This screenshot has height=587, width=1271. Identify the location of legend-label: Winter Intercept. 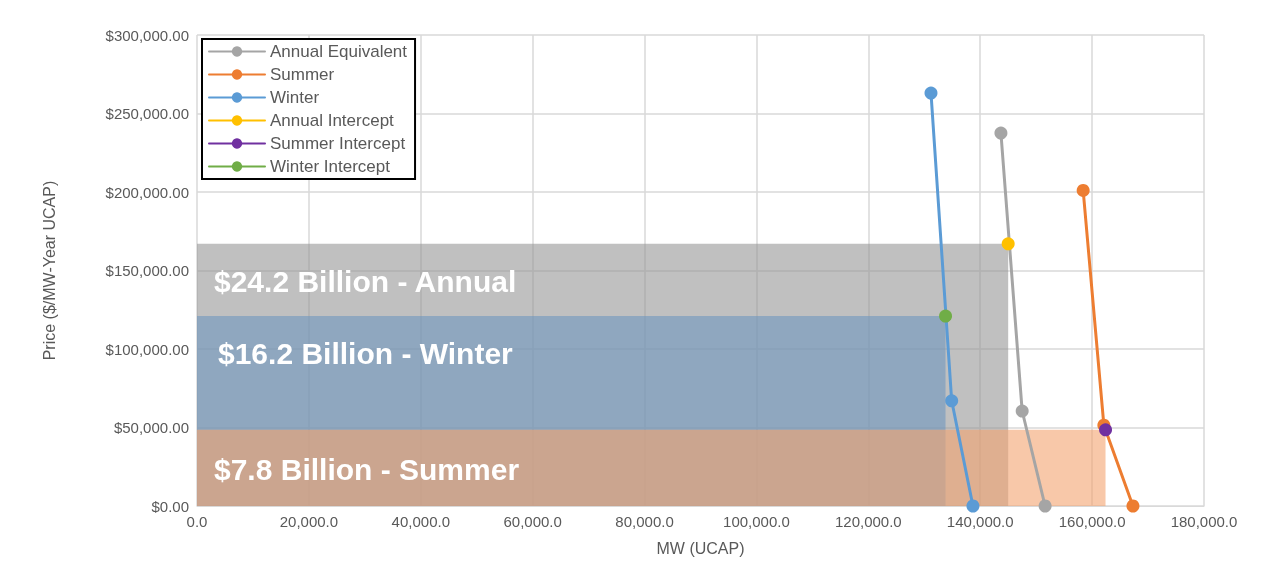
(330, 166).